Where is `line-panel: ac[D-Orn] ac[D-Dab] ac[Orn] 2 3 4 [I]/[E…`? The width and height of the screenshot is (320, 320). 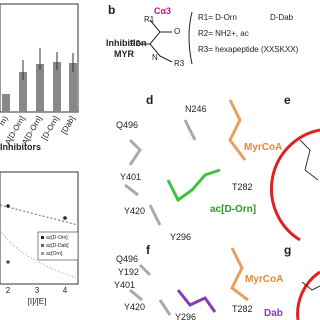
line-panel: ac[D-Orn] ac[D-Dab] ac[Orn] 2 3 4 [I]/[E… is located at coordinates (39, 238).